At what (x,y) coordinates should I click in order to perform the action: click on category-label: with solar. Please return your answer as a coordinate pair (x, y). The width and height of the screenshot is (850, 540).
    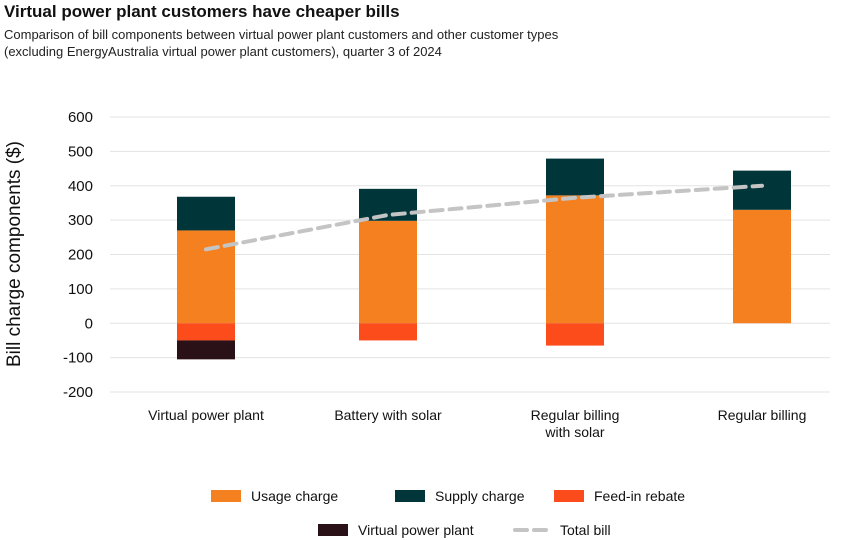
    Looking at the image, I should click on (574, 432).